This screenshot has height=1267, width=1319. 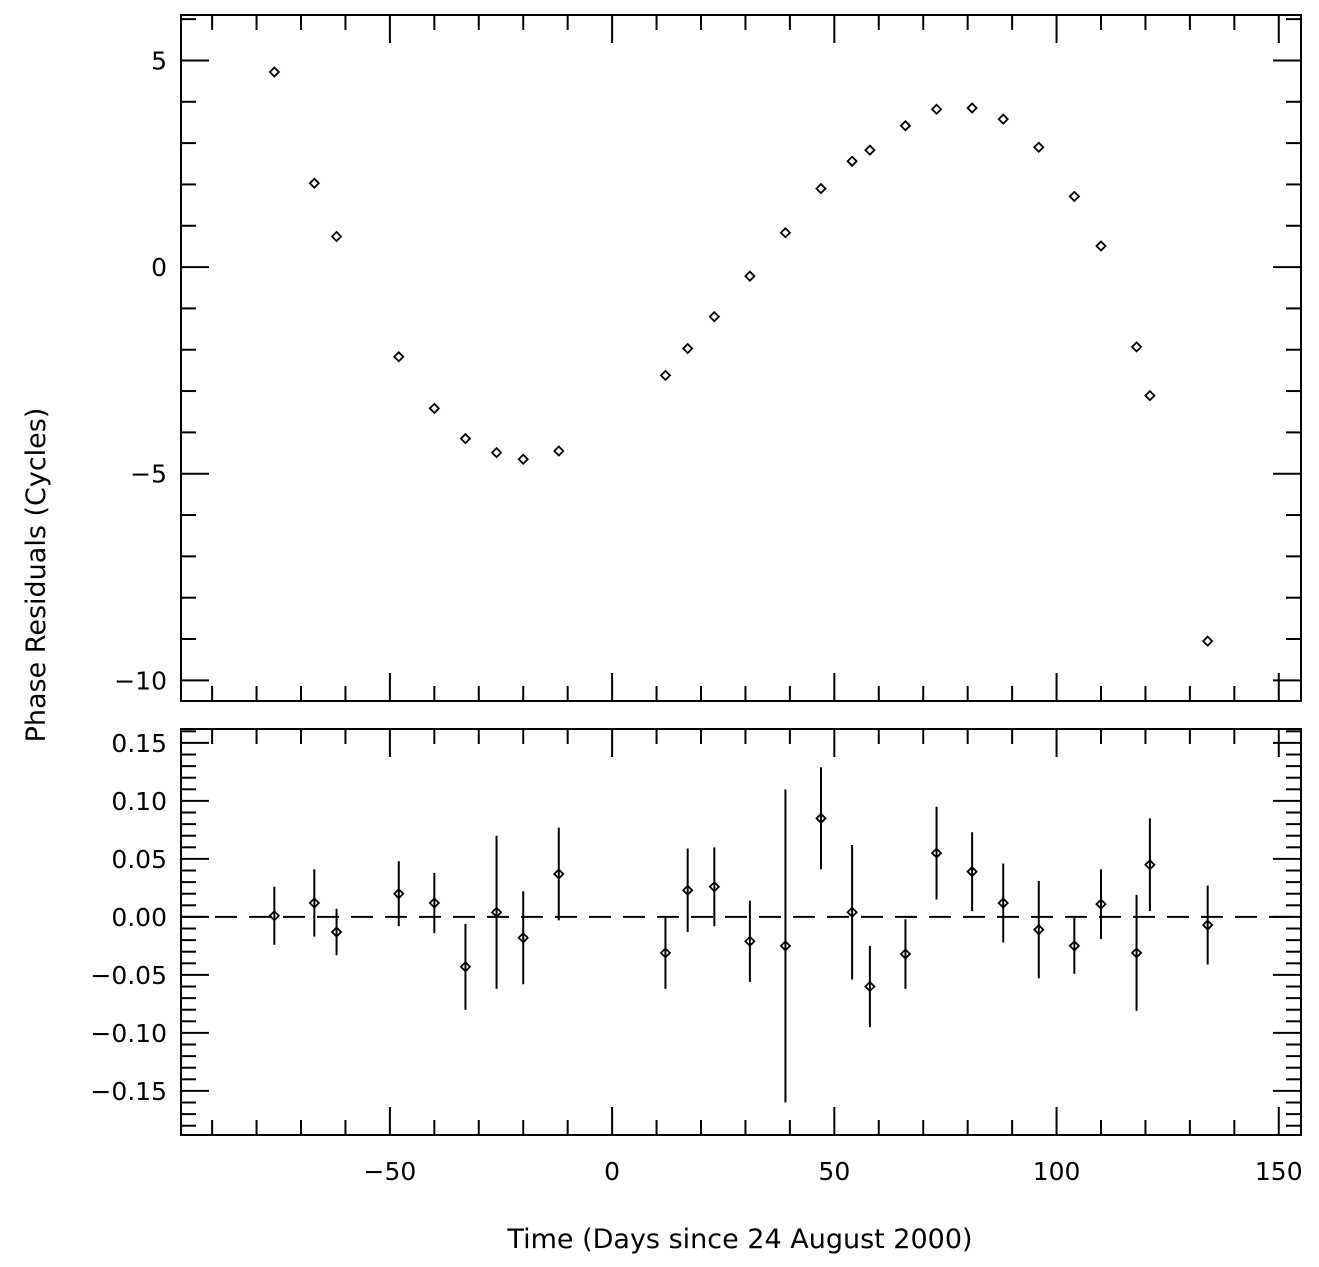 I want to click on x-tick-label: 100, so click(x=1057, y=1171).